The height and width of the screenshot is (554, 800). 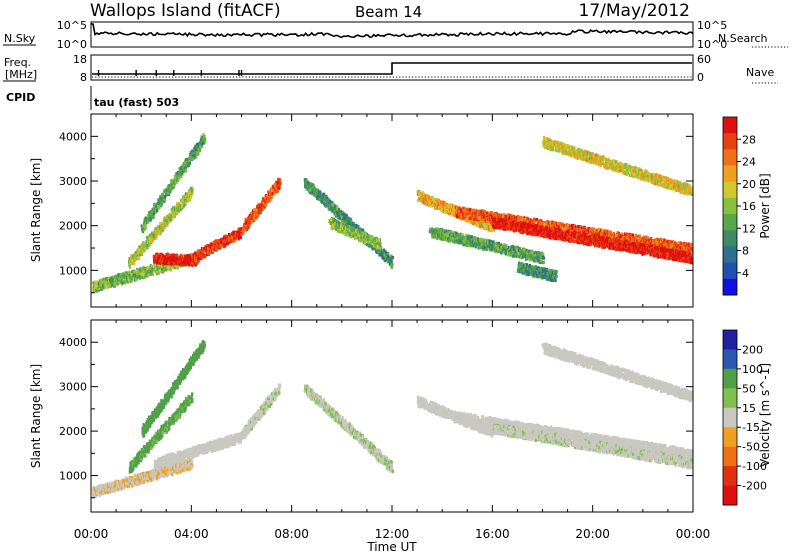 I want to click on noise-panel-frame, so click(x=392, y=34).